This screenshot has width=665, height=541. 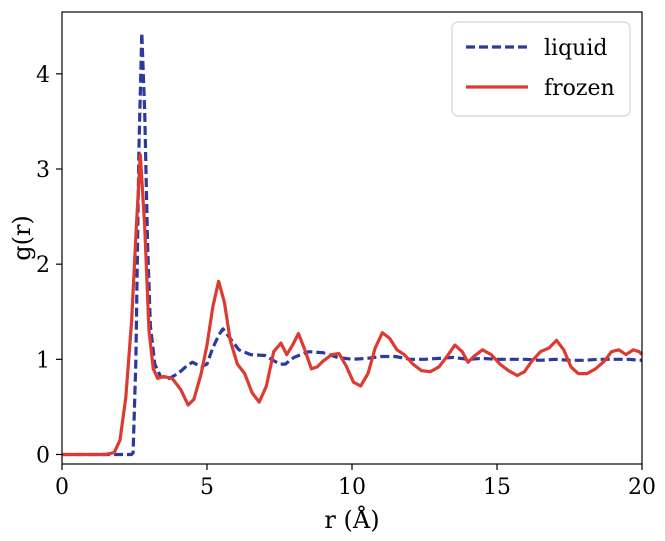 I want to click on x-tick-label: 5, so click(x=207, y=487).